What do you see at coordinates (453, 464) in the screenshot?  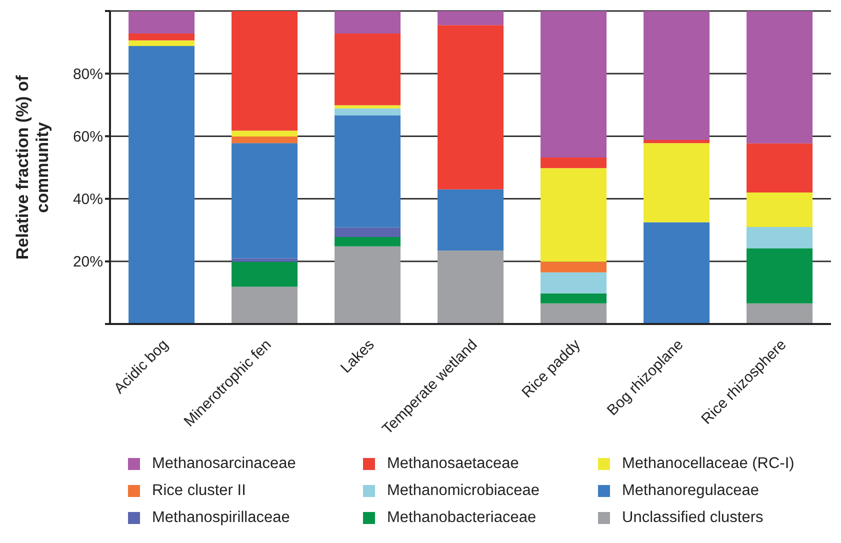 I see `legend-label: Methanosaetaceae` at bounding box center [453, 464].